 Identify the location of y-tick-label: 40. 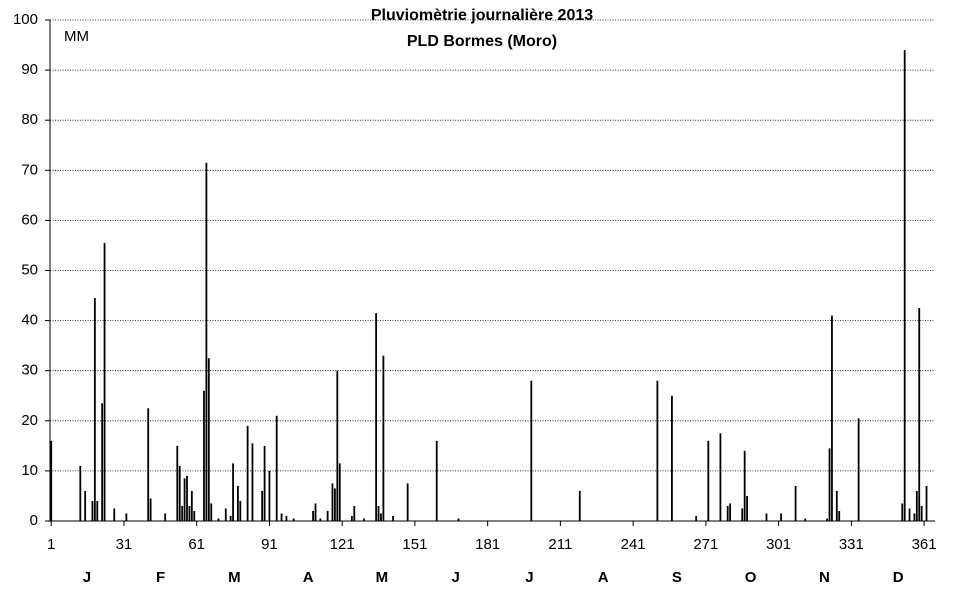
(29, 320).